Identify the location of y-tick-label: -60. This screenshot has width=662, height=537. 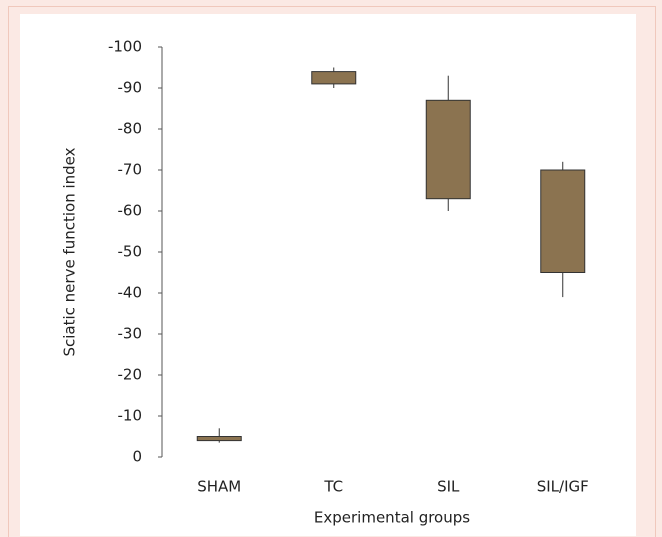
(130, 211).